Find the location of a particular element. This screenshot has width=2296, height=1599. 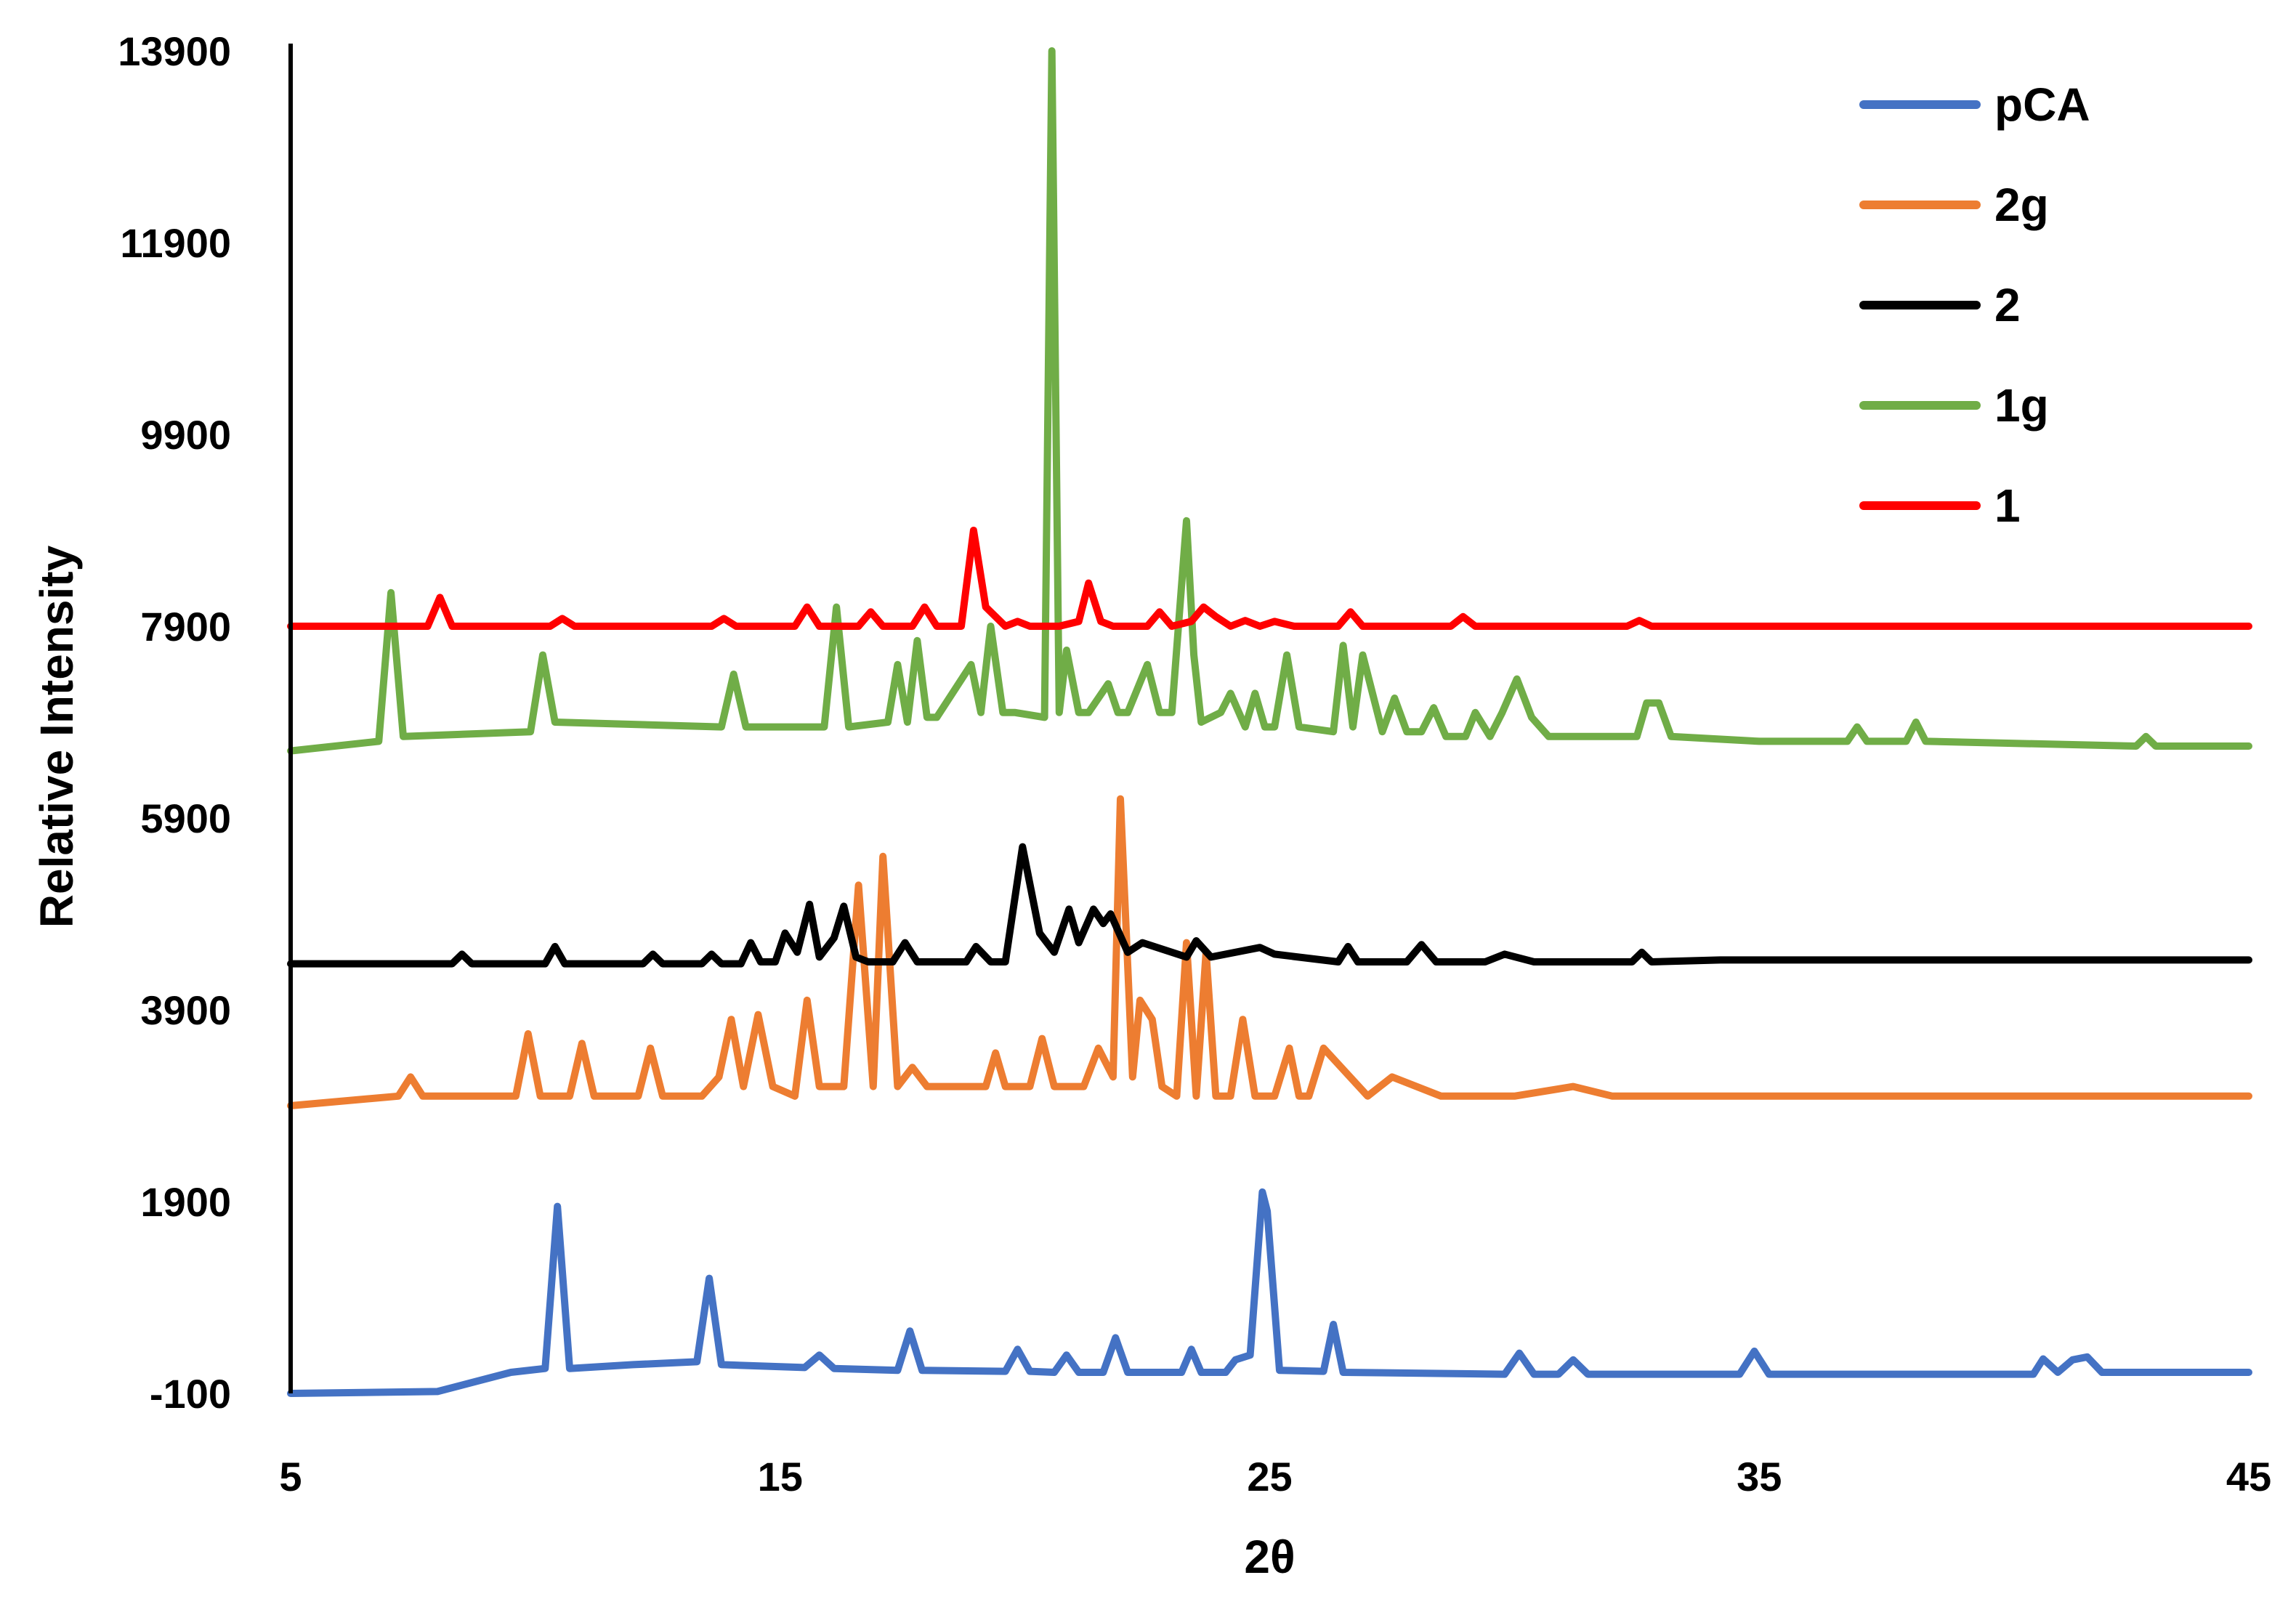

x-tick-label: 45 is located at coordinates (2248, 1476).